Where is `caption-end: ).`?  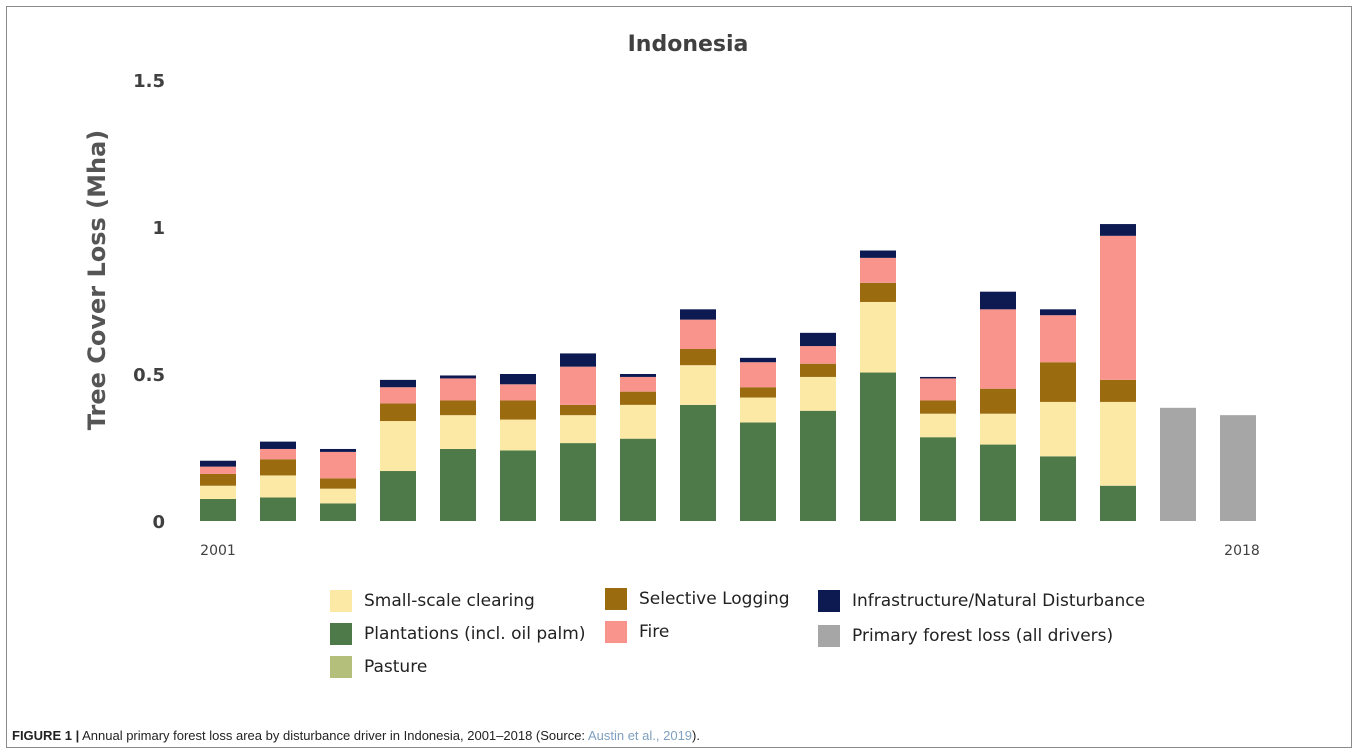 caption-end: ). is located at coordinates (696, 735).